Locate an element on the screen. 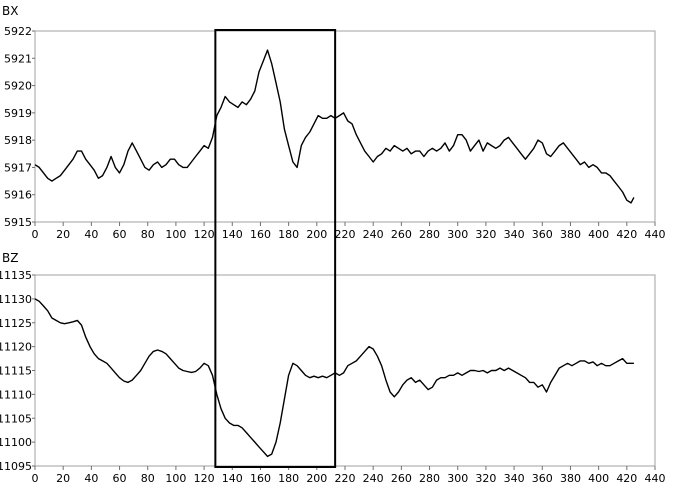  bz-y-tick-label: 11120 is located at coordinates (16, 347).